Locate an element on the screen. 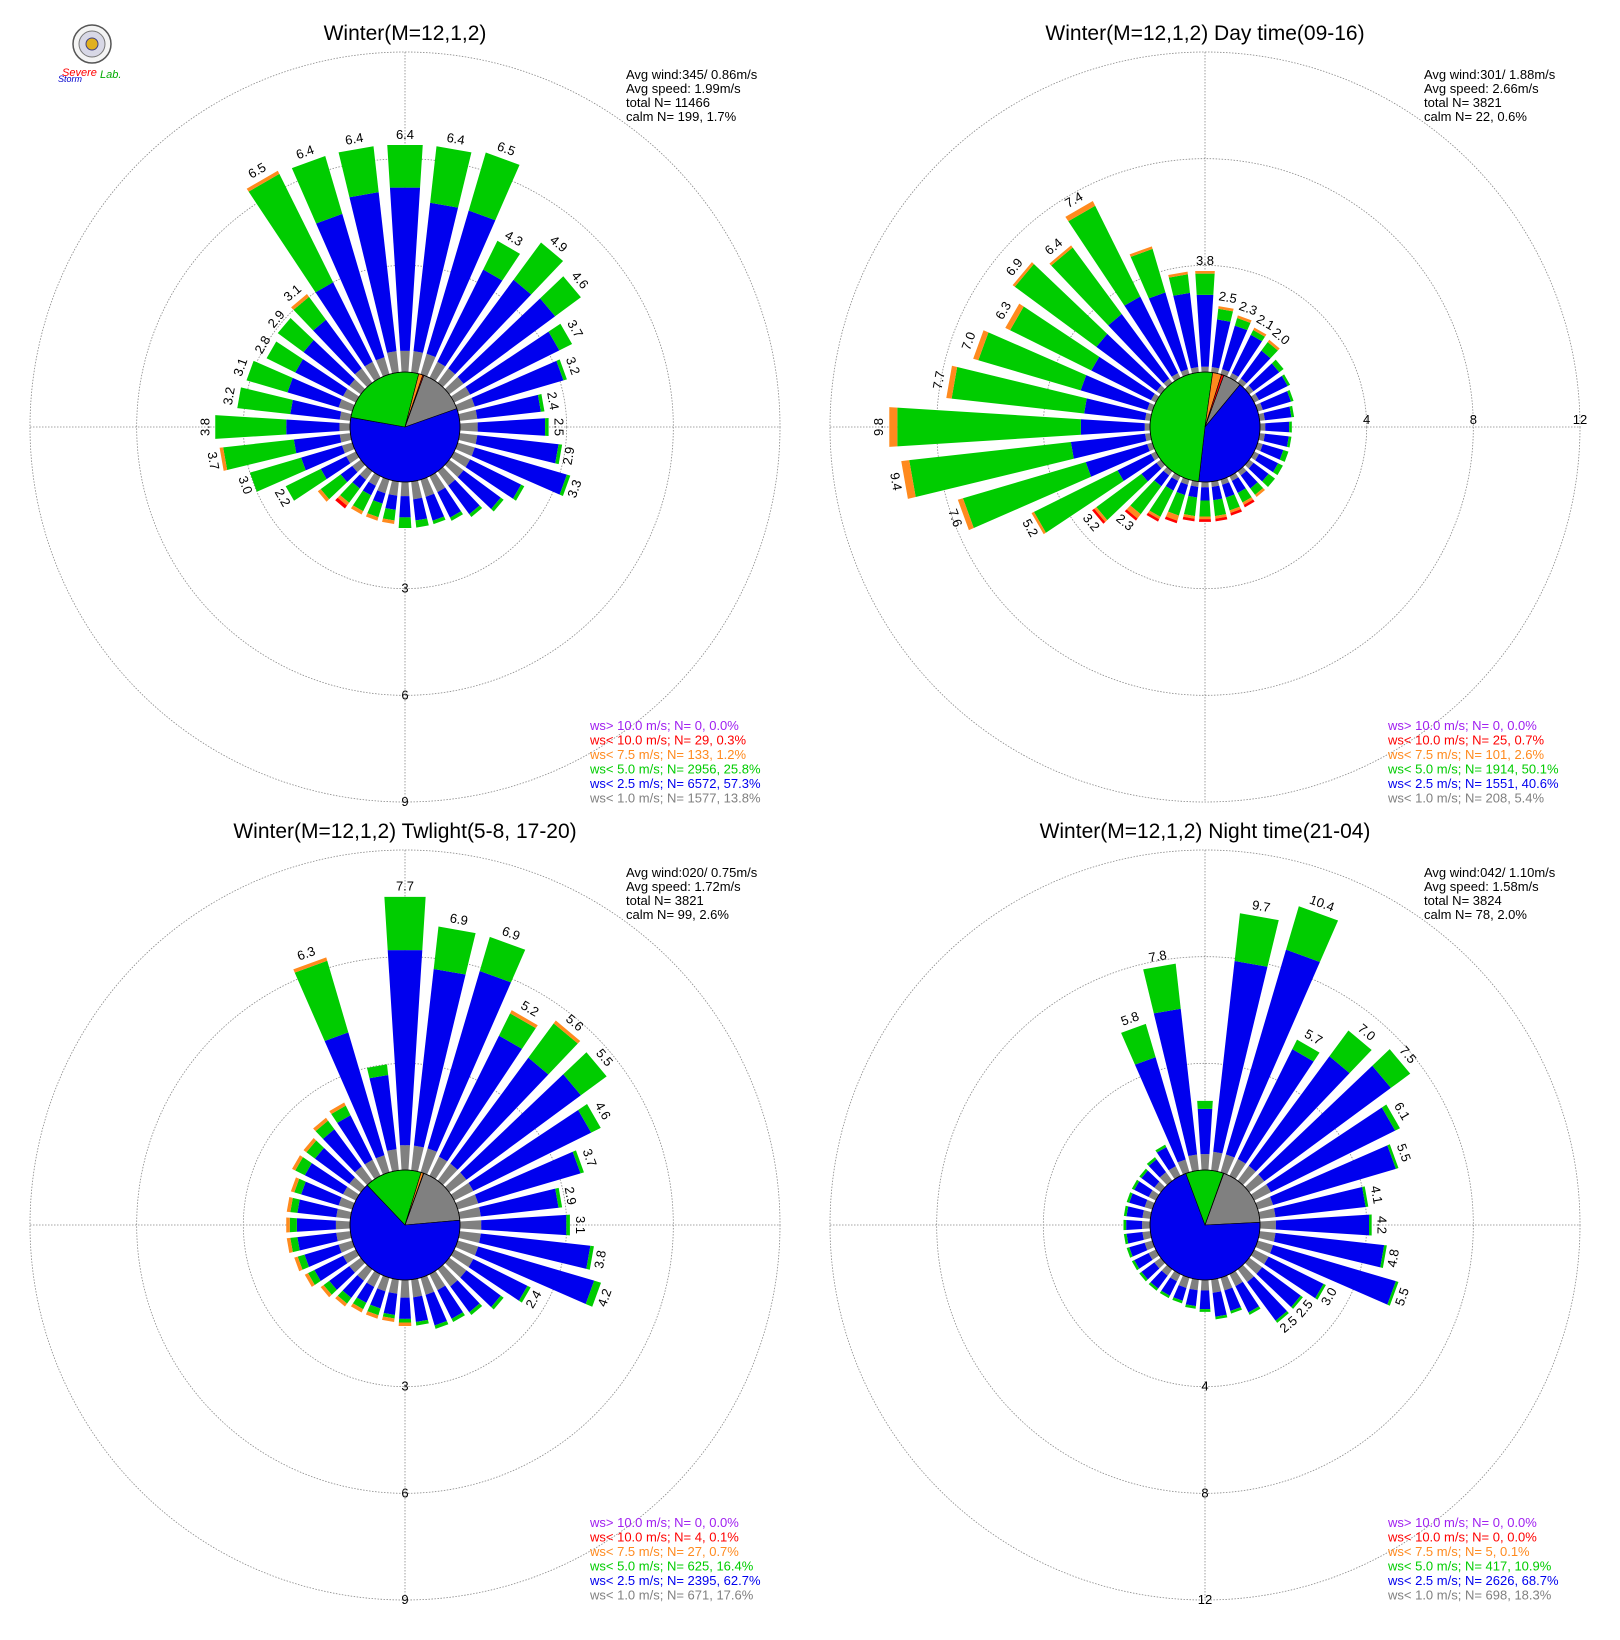  legend-entry-gray: ws< 1.0 m/s; N= 208, 5.4% is located at coordinates (1466, 798).